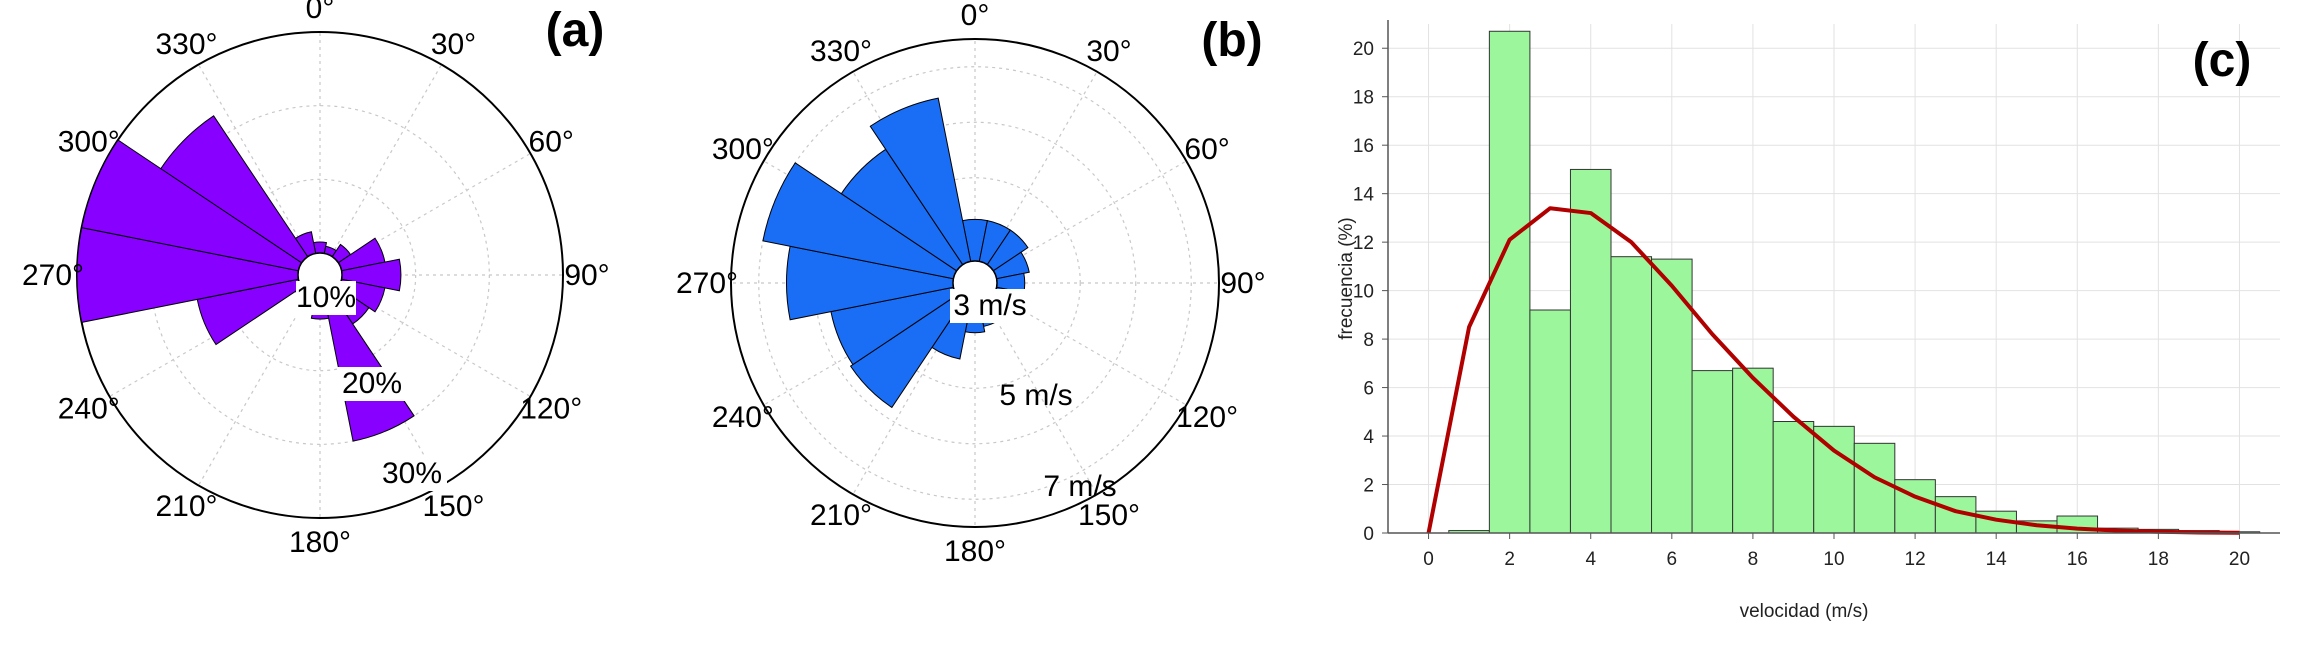  I want to click on hist-y-tick-label: 18, so click(1363, 98).